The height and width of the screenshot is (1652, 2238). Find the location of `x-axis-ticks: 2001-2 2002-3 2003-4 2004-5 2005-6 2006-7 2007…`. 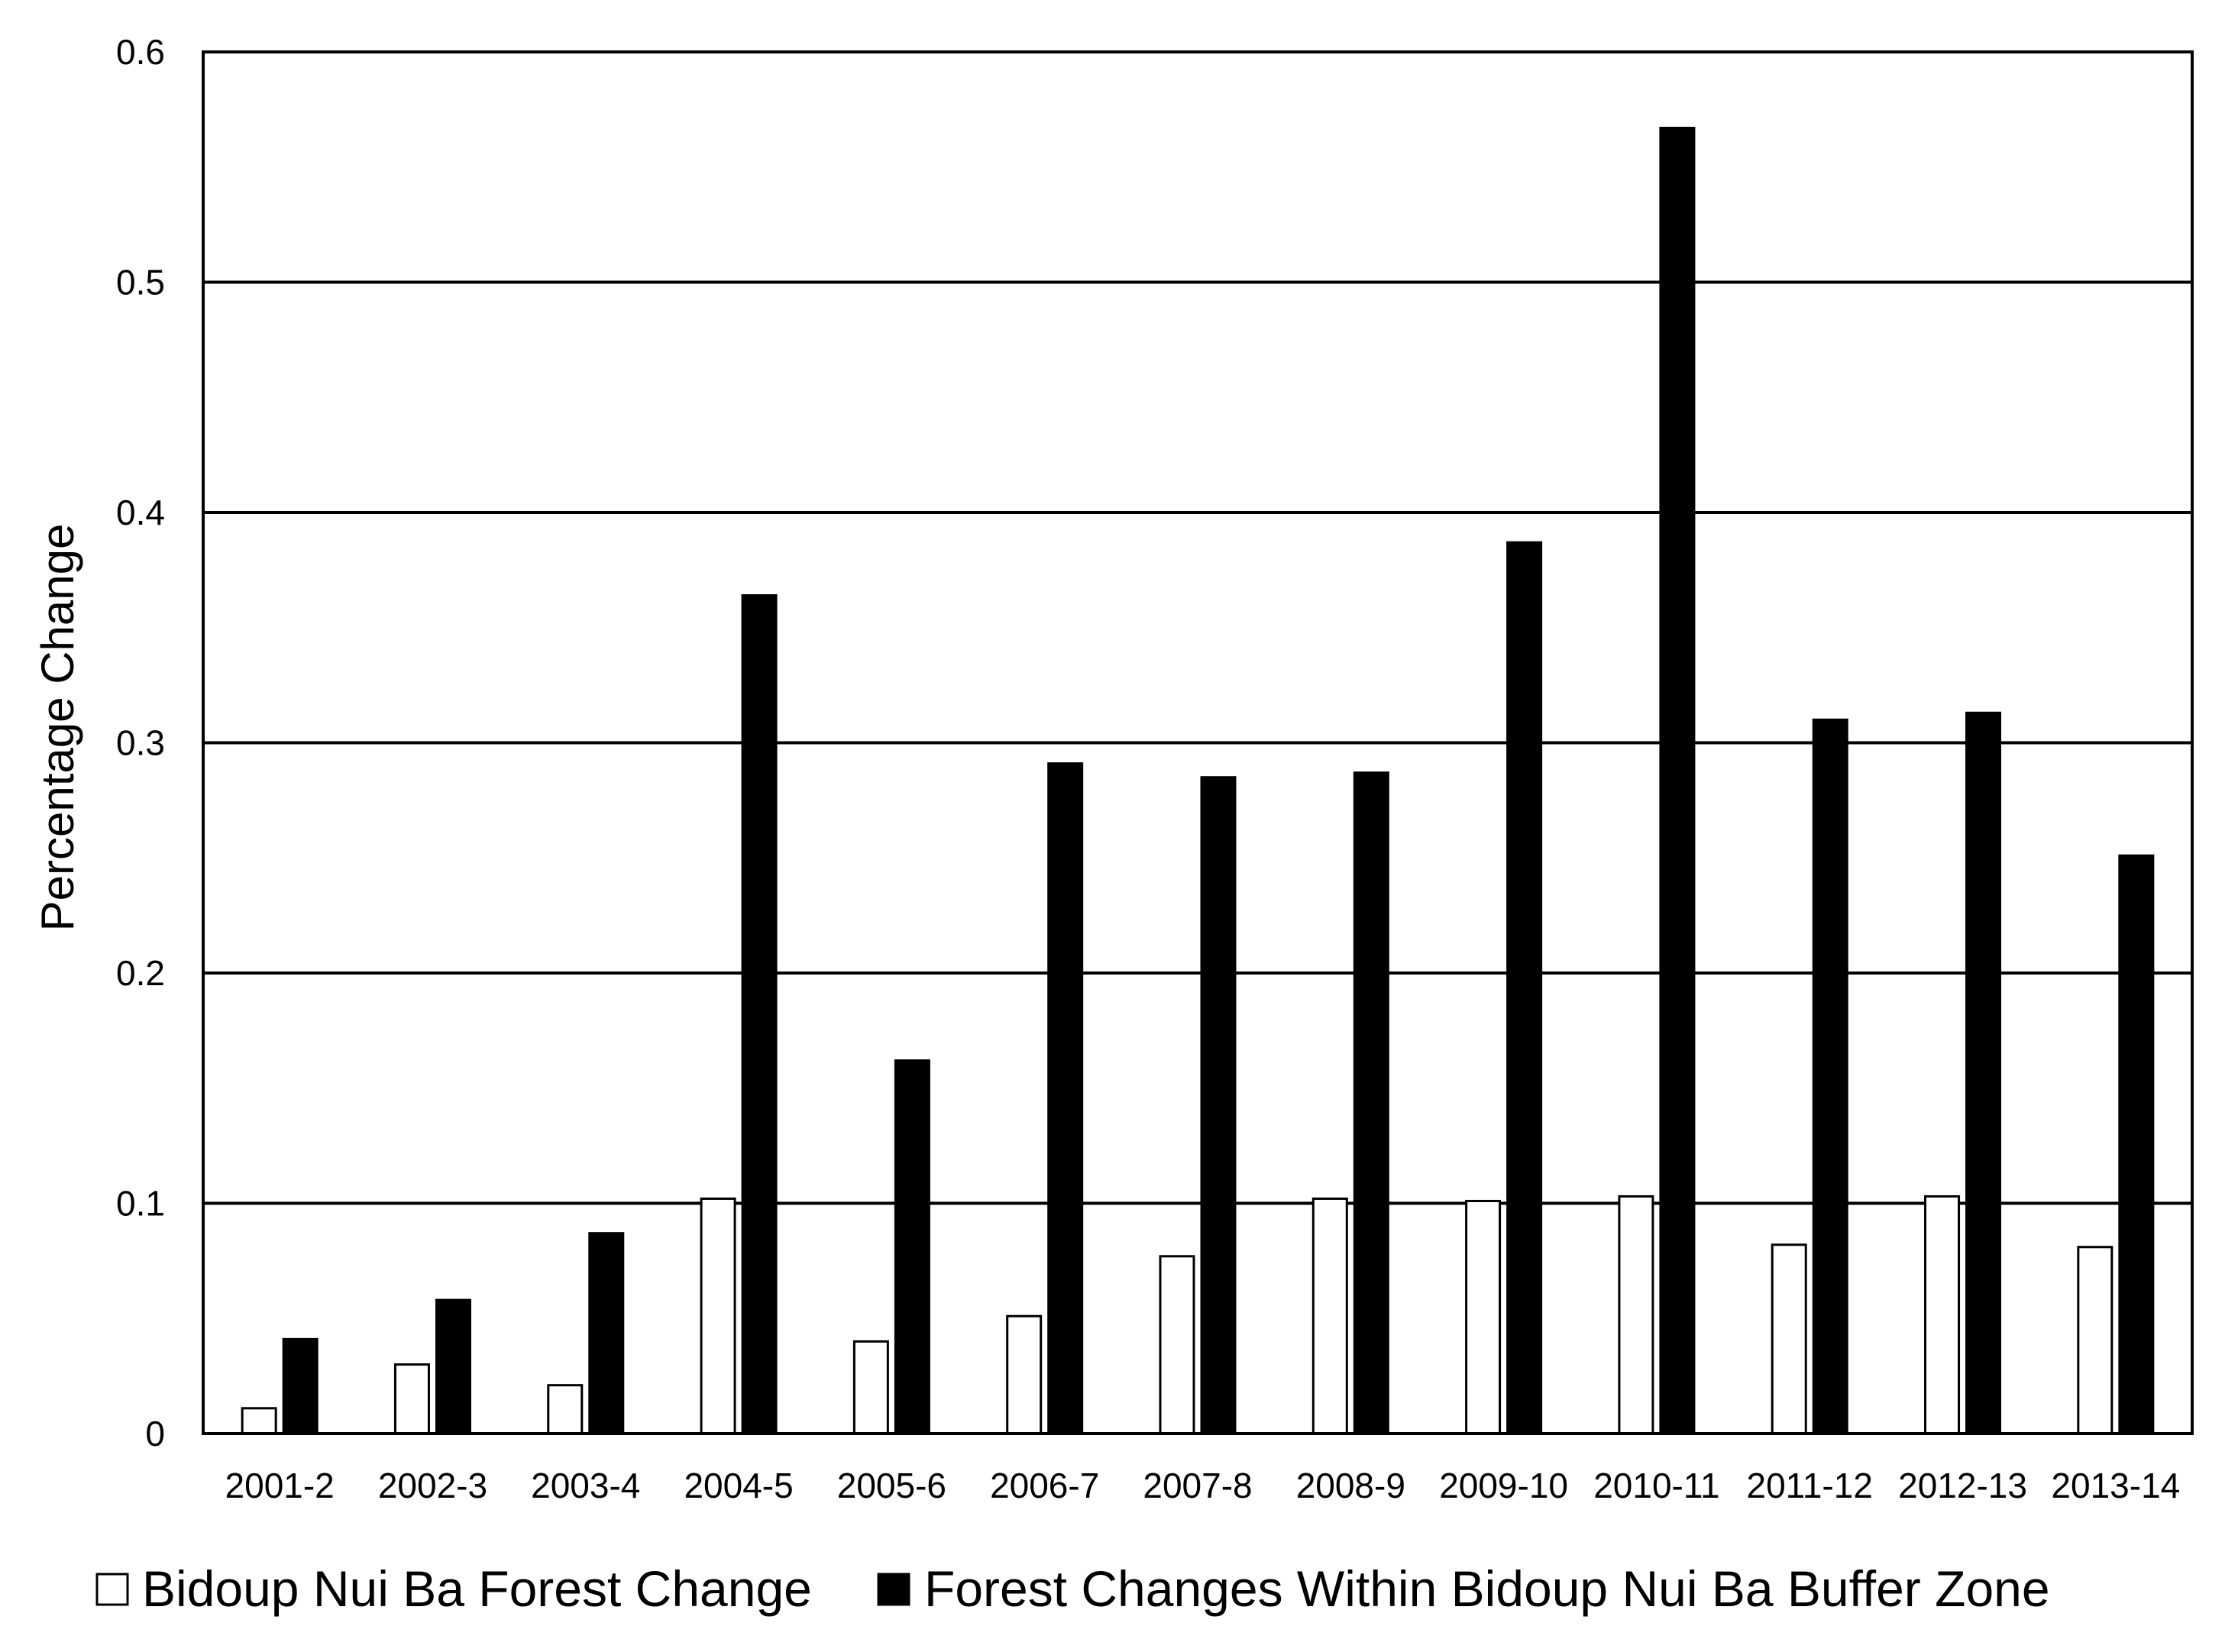

x-axis-ticks: 2001-2 2002-3 2003-4 2004-5 2005-6 2006-7 2007… is located at coordinates (1203, 1486).